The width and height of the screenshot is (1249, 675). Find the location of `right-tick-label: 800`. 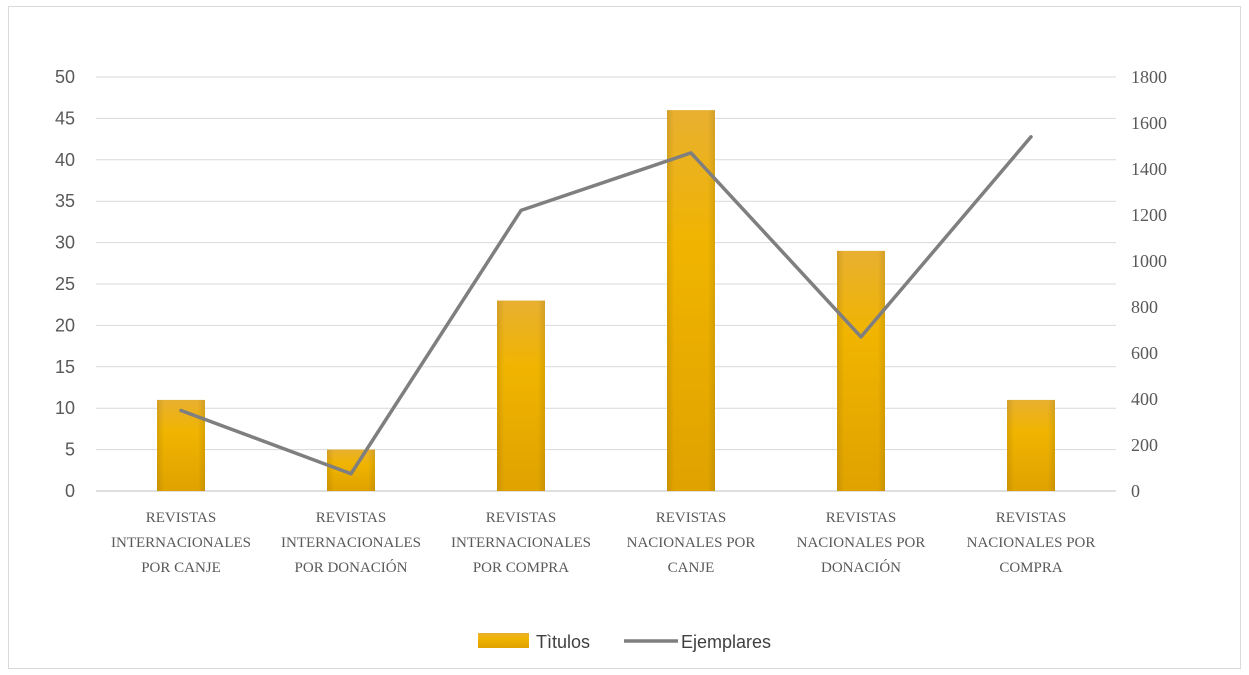

right-tick-label: 800 is located at coordinates (1144, 307).